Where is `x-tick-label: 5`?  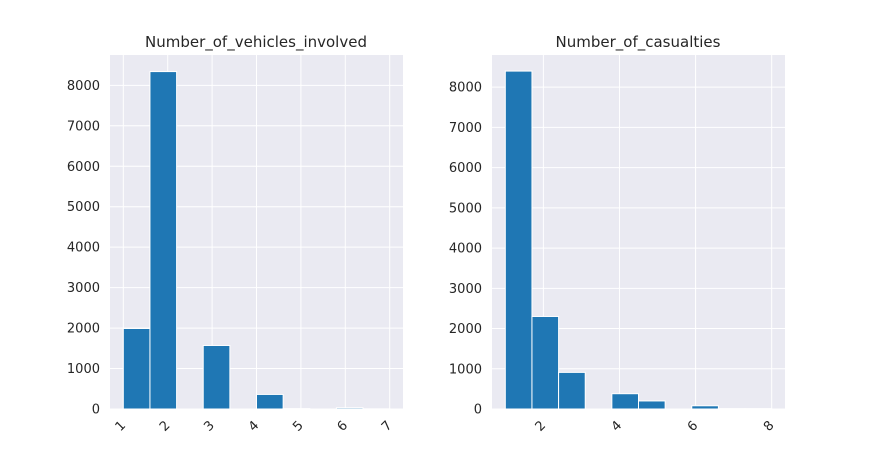 x-tick-label: 5 is located at coordinates (298, 426).